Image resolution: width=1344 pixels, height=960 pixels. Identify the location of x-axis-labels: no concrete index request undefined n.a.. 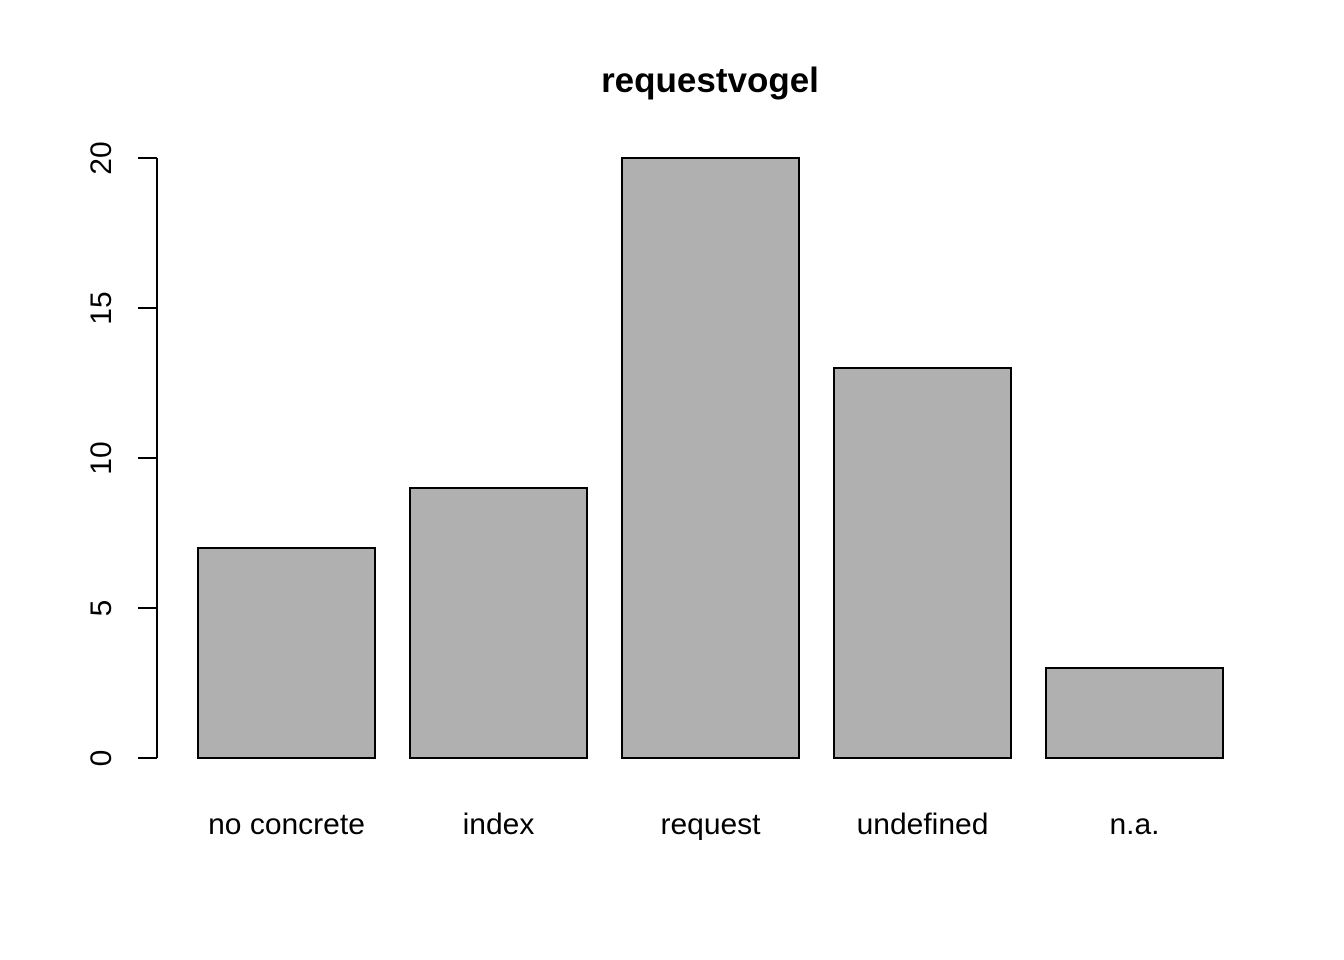
(683, 824).